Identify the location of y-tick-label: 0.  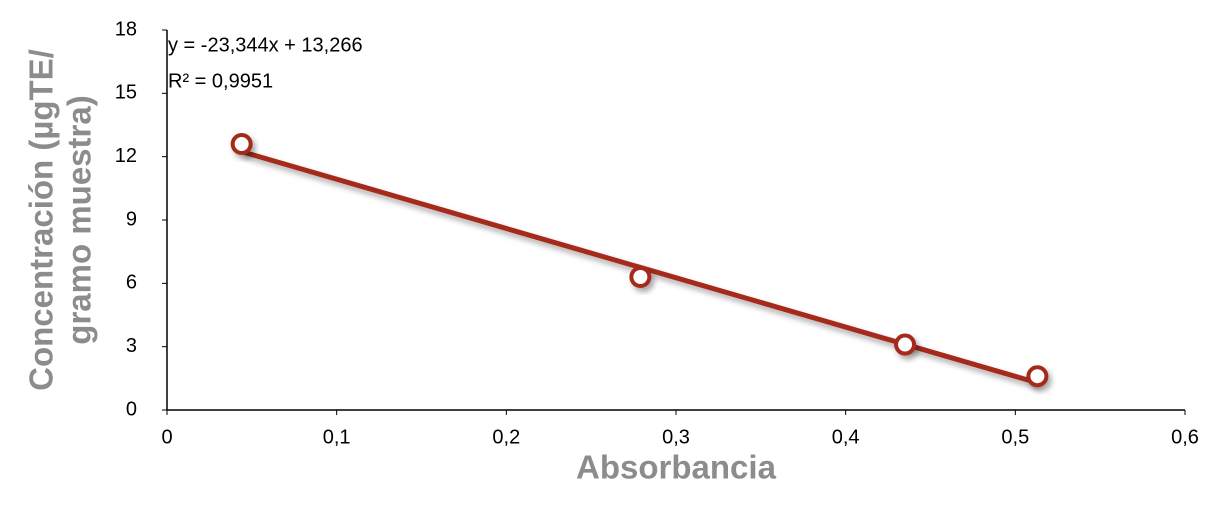
(131, 409).